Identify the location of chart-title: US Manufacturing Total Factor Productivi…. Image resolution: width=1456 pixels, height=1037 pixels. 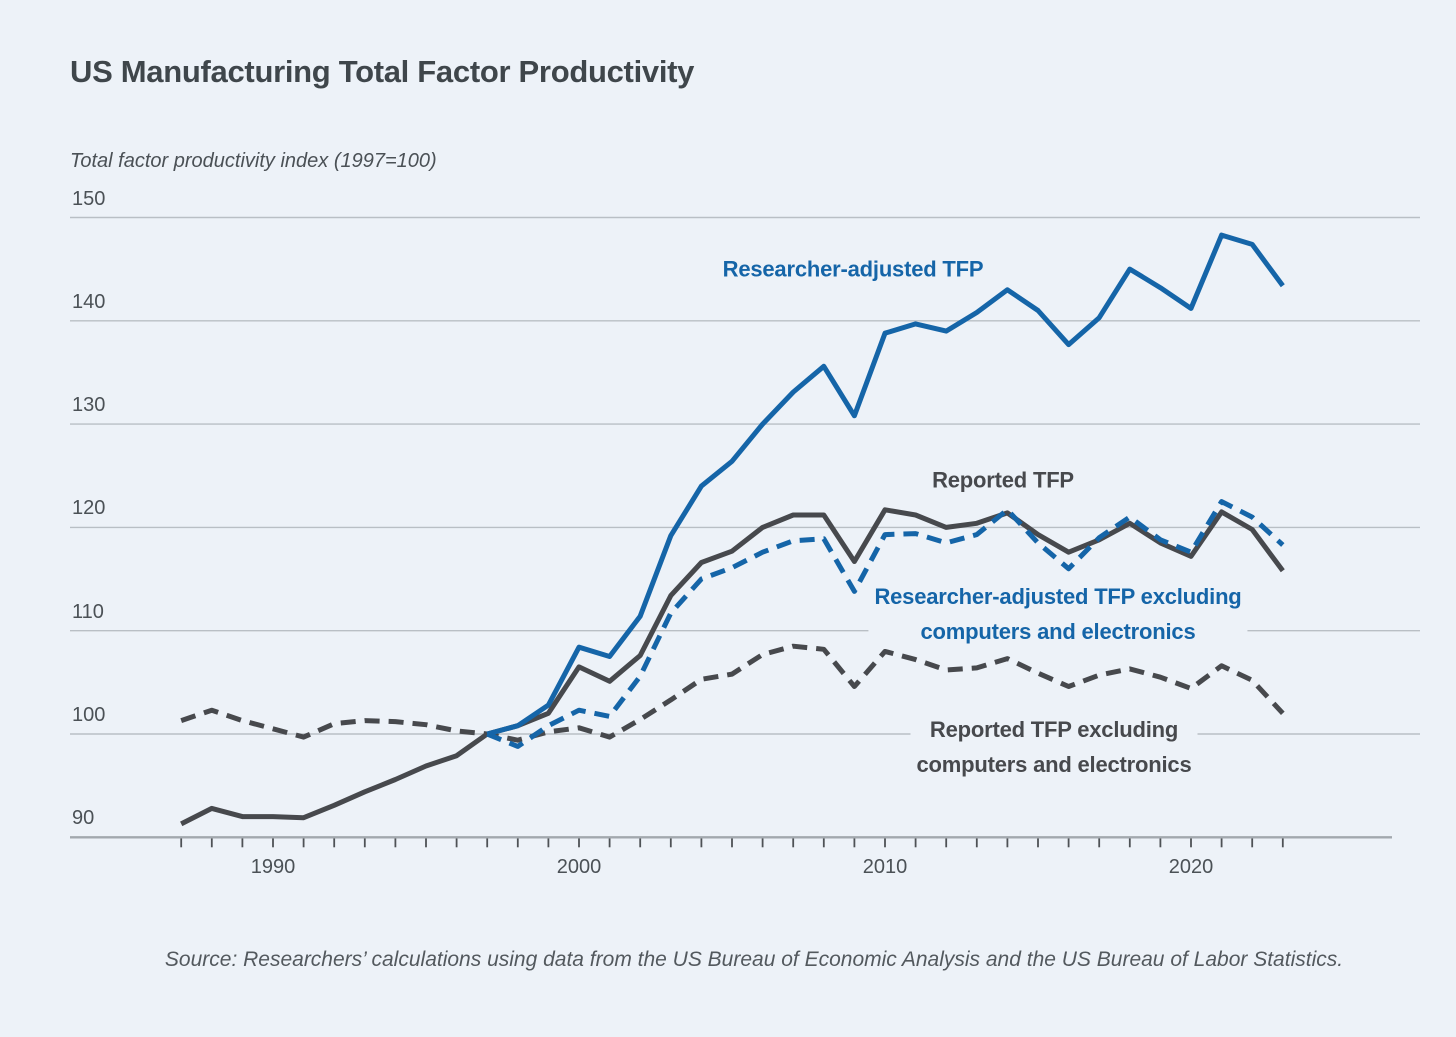
(382, 71).